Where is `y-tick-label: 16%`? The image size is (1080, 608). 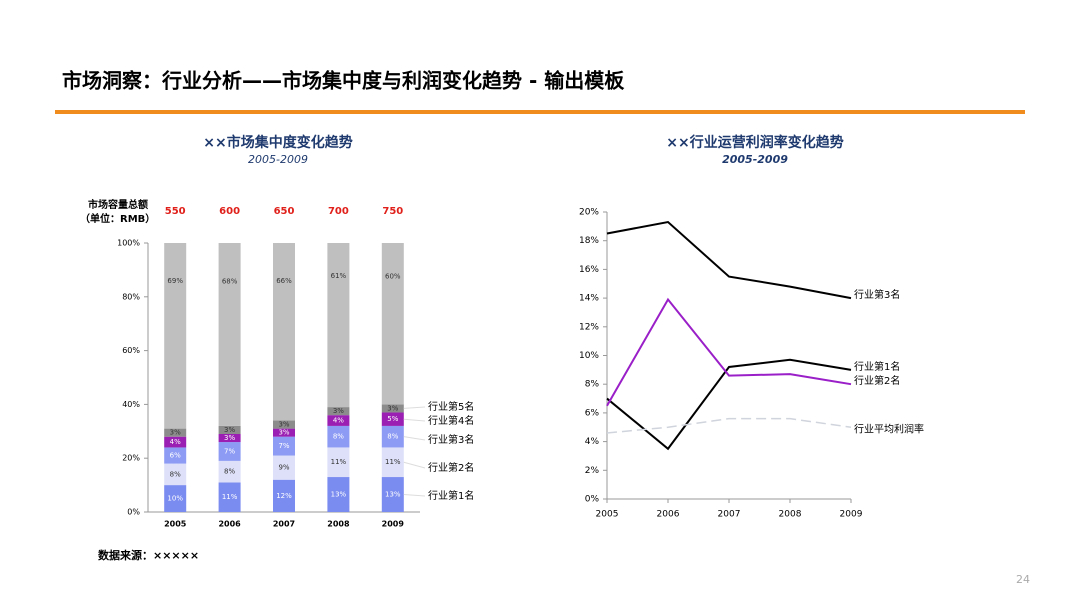 y-tick-label: 16% is located at coordinates (589, 270).